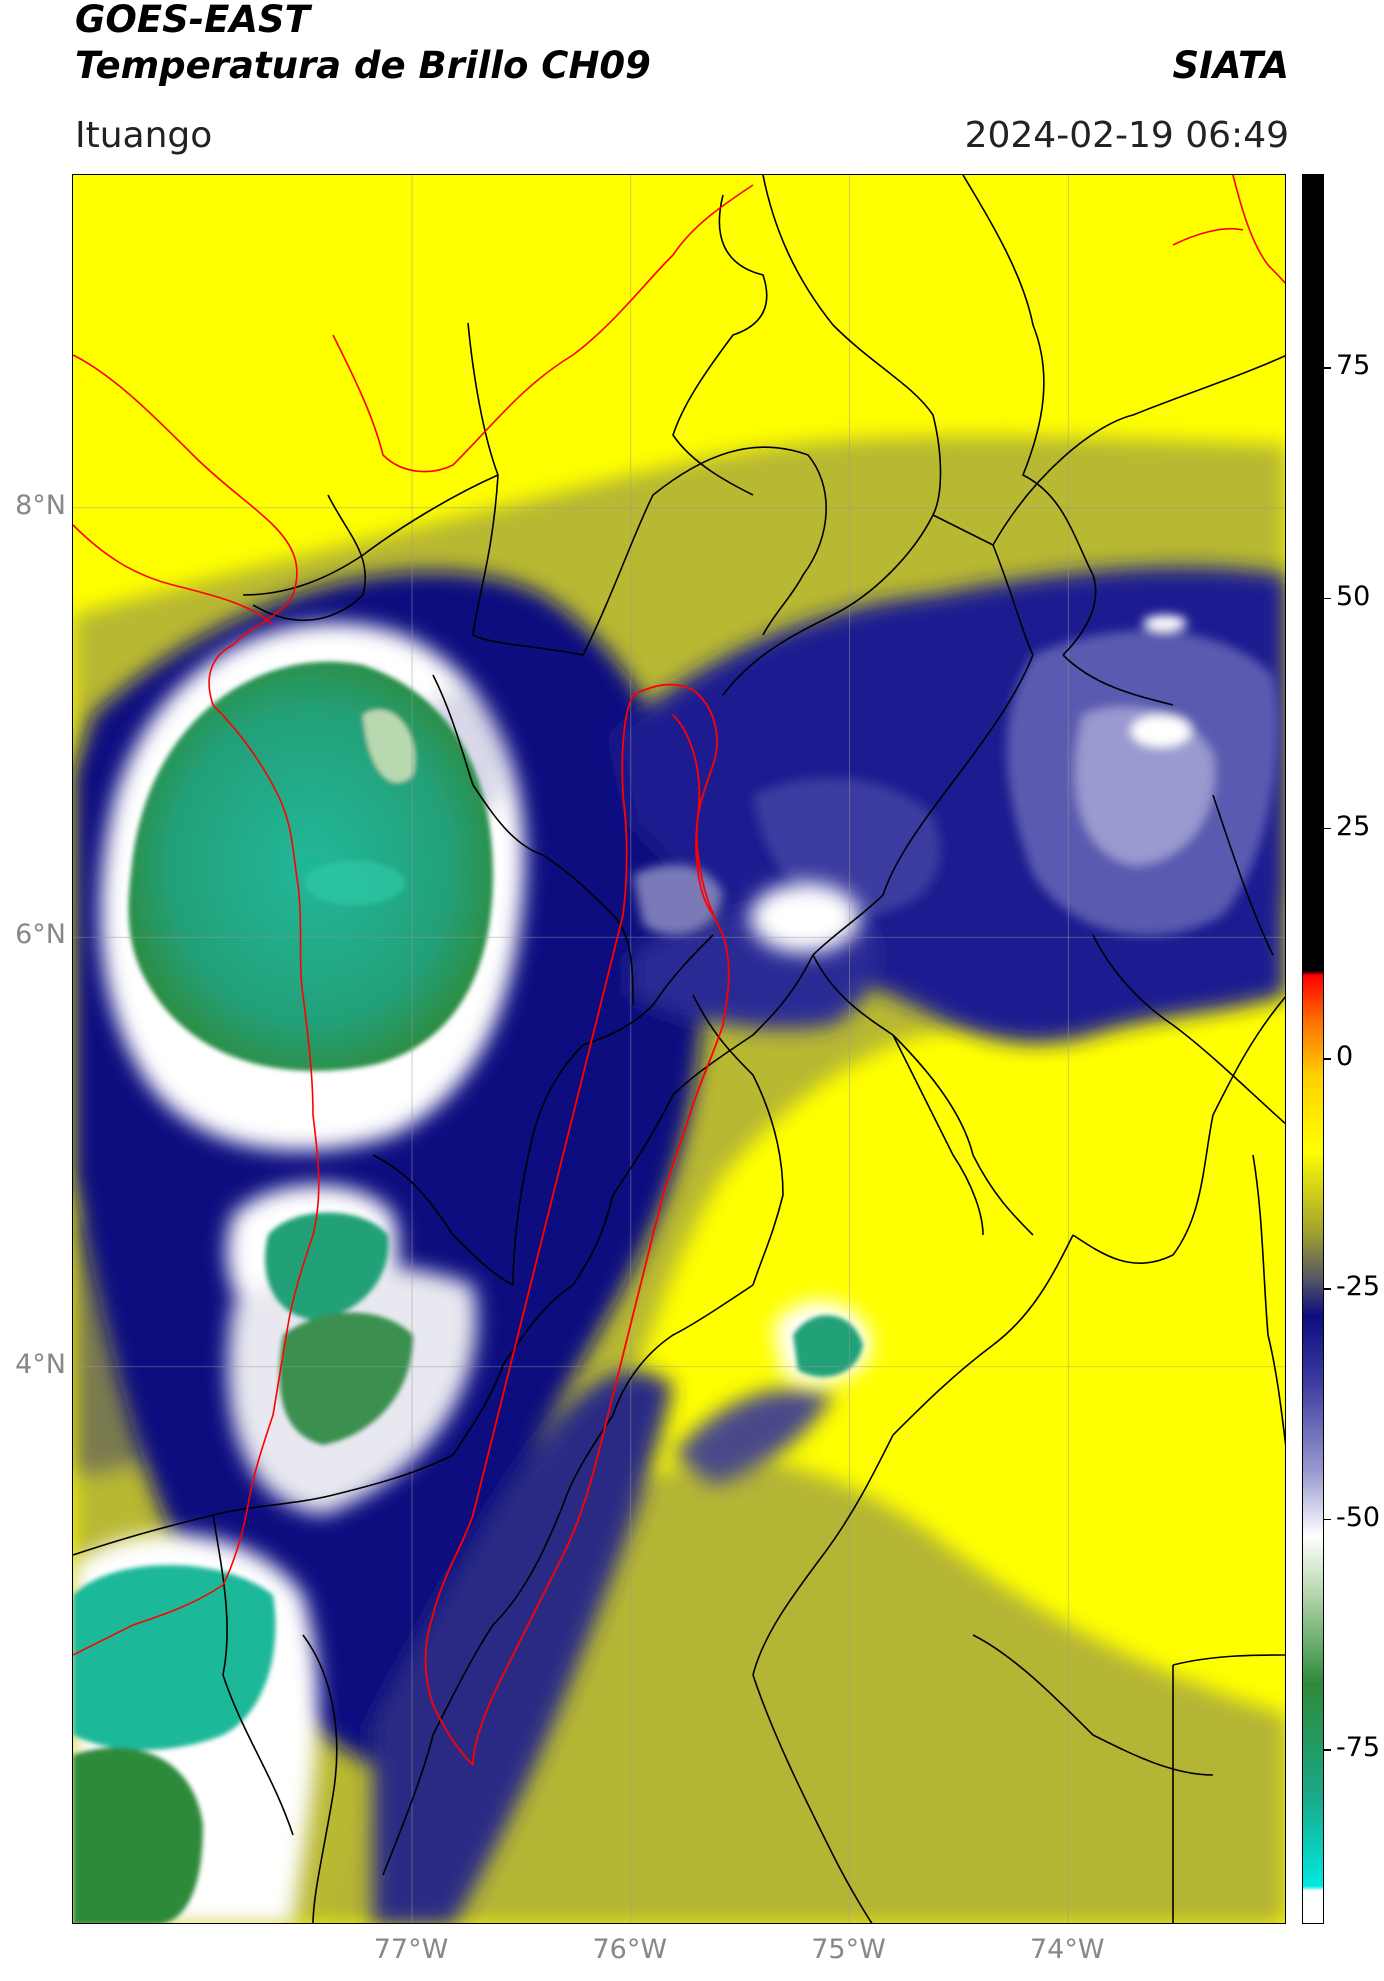 This screenshot has height=1981, width=1384. I want to click on lon-tick-label: 75°W, so click(848, 1949).